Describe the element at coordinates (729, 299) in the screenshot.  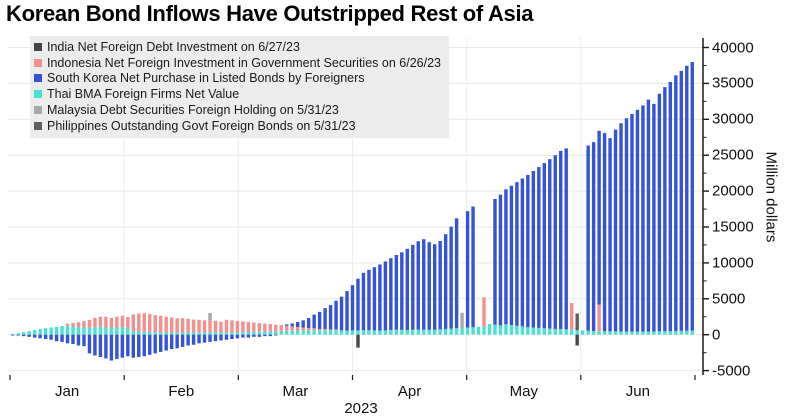
I see `y-tick-label: 5000` at that location.